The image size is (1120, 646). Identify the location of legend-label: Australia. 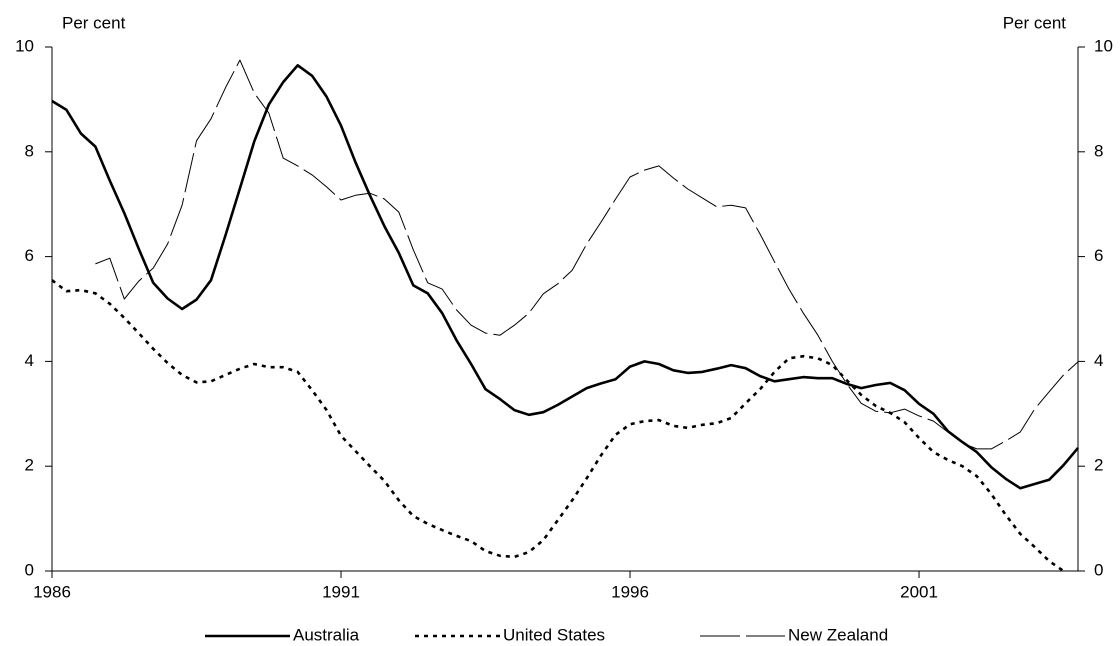
(326, 634).